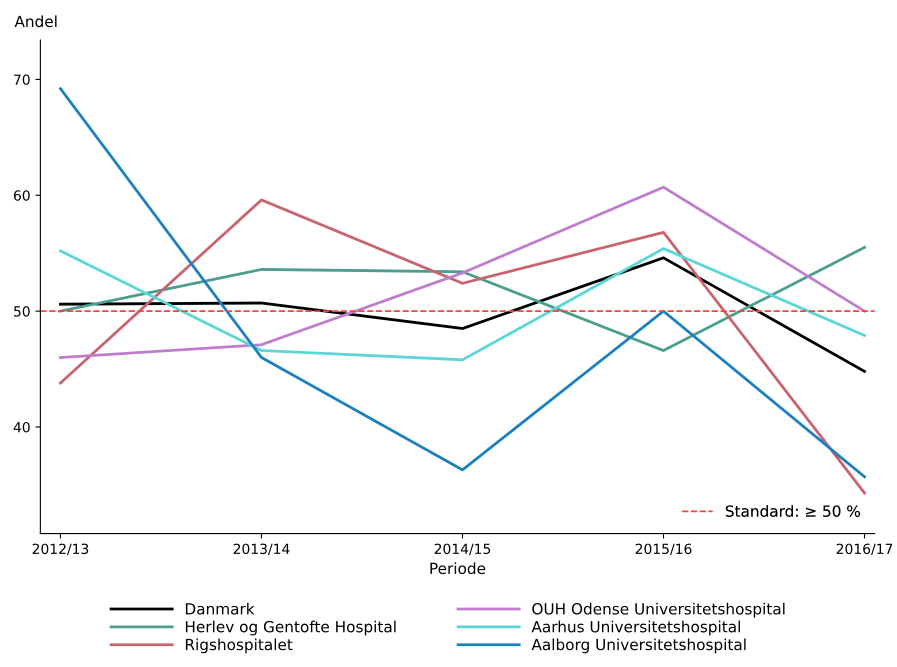 Image resolution: width=897 pixels, height=667 pixels. Describe the element at coordinates (22, 427) in the screenshot. I see `y-tick-label: 40` at that location.